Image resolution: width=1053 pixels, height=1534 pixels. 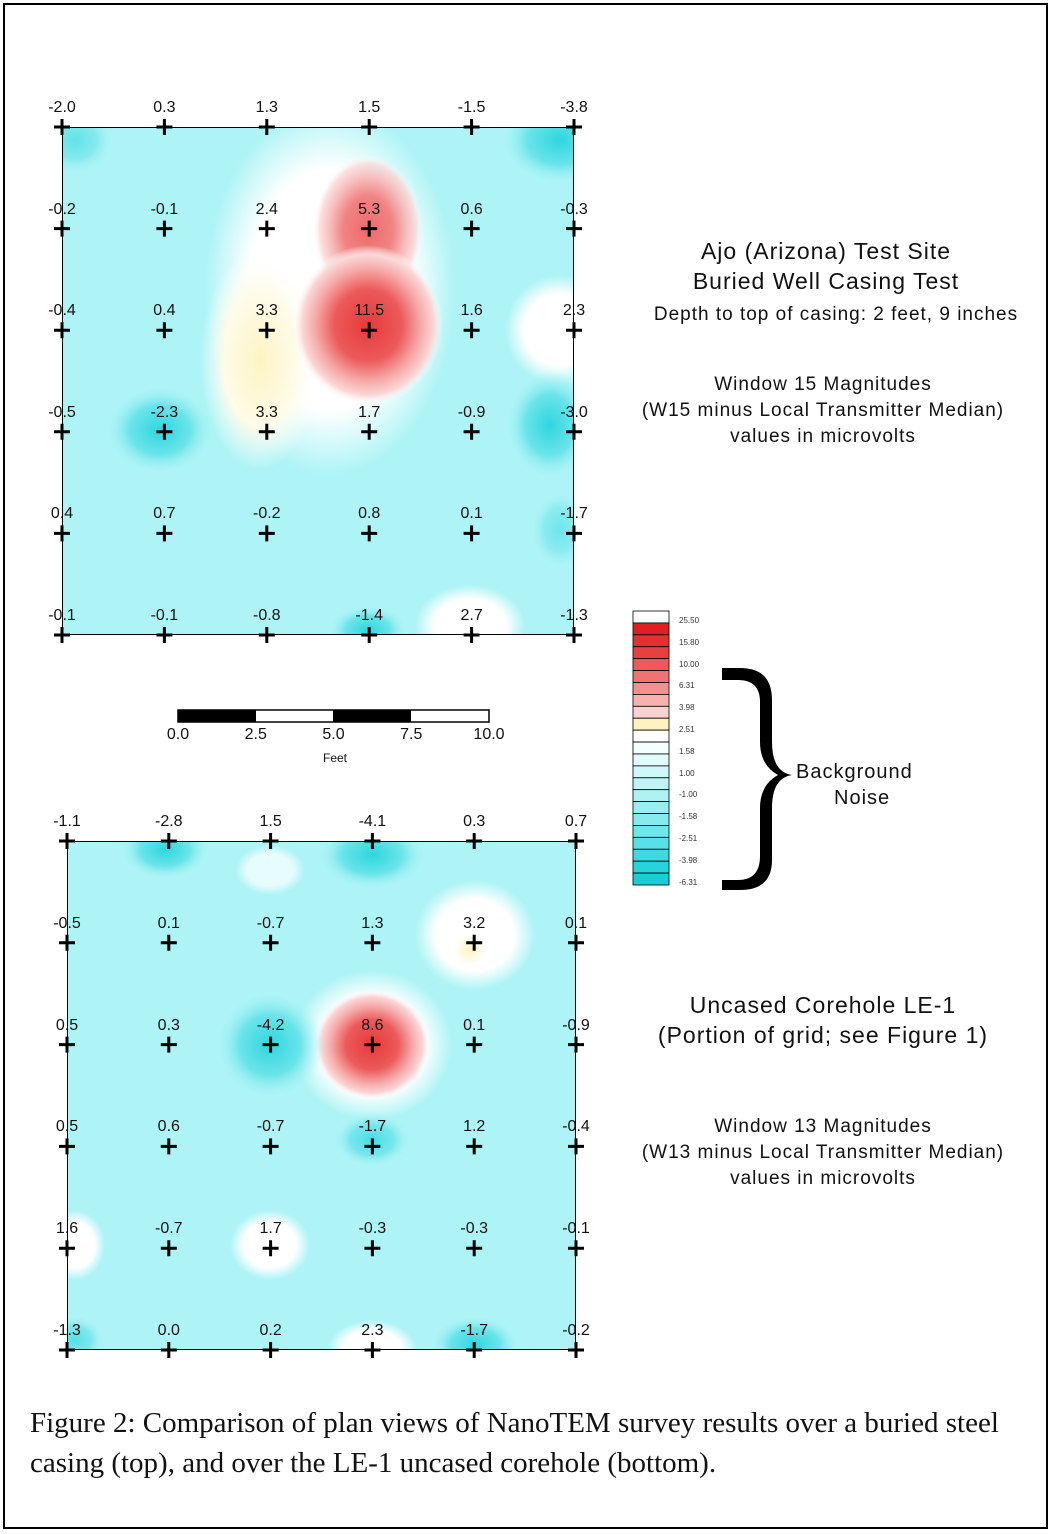 I want to click on legend-label: -1.58, so click(x=688, y=817).